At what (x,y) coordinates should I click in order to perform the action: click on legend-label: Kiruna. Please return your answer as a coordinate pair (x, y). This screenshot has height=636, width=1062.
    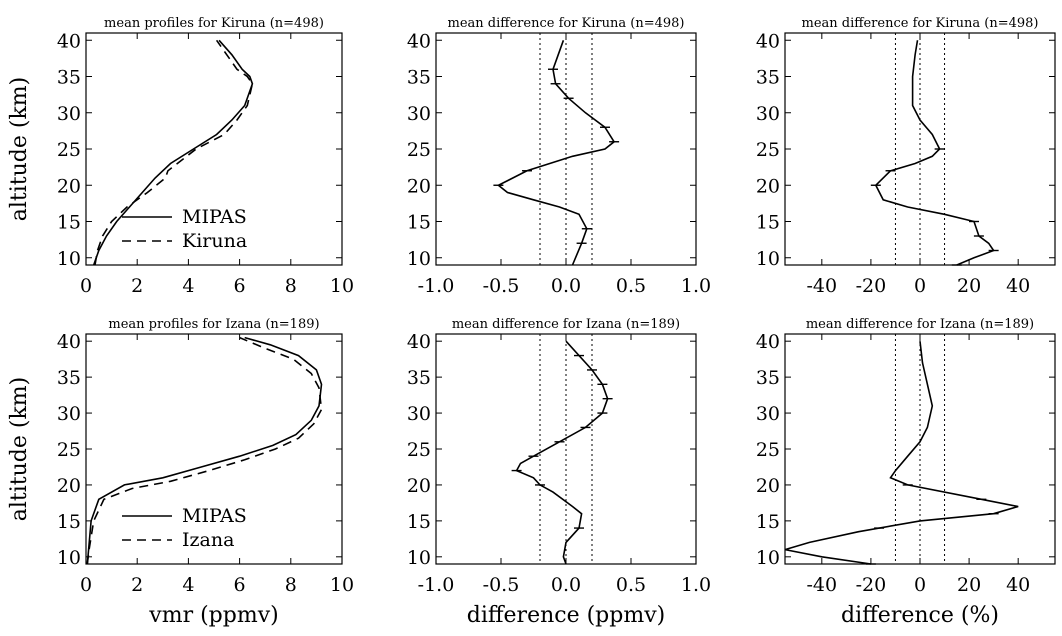
    Looking at the image, I should click on (214, 241).